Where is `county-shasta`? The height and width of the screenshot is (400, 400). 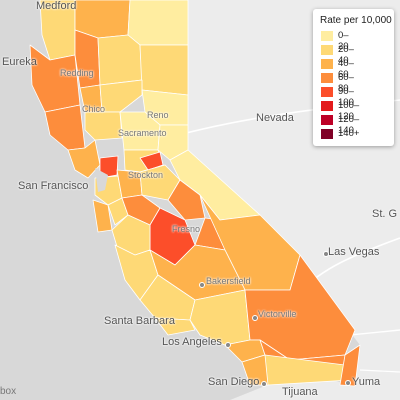
county-shasta is located at coordinates (120, 60).